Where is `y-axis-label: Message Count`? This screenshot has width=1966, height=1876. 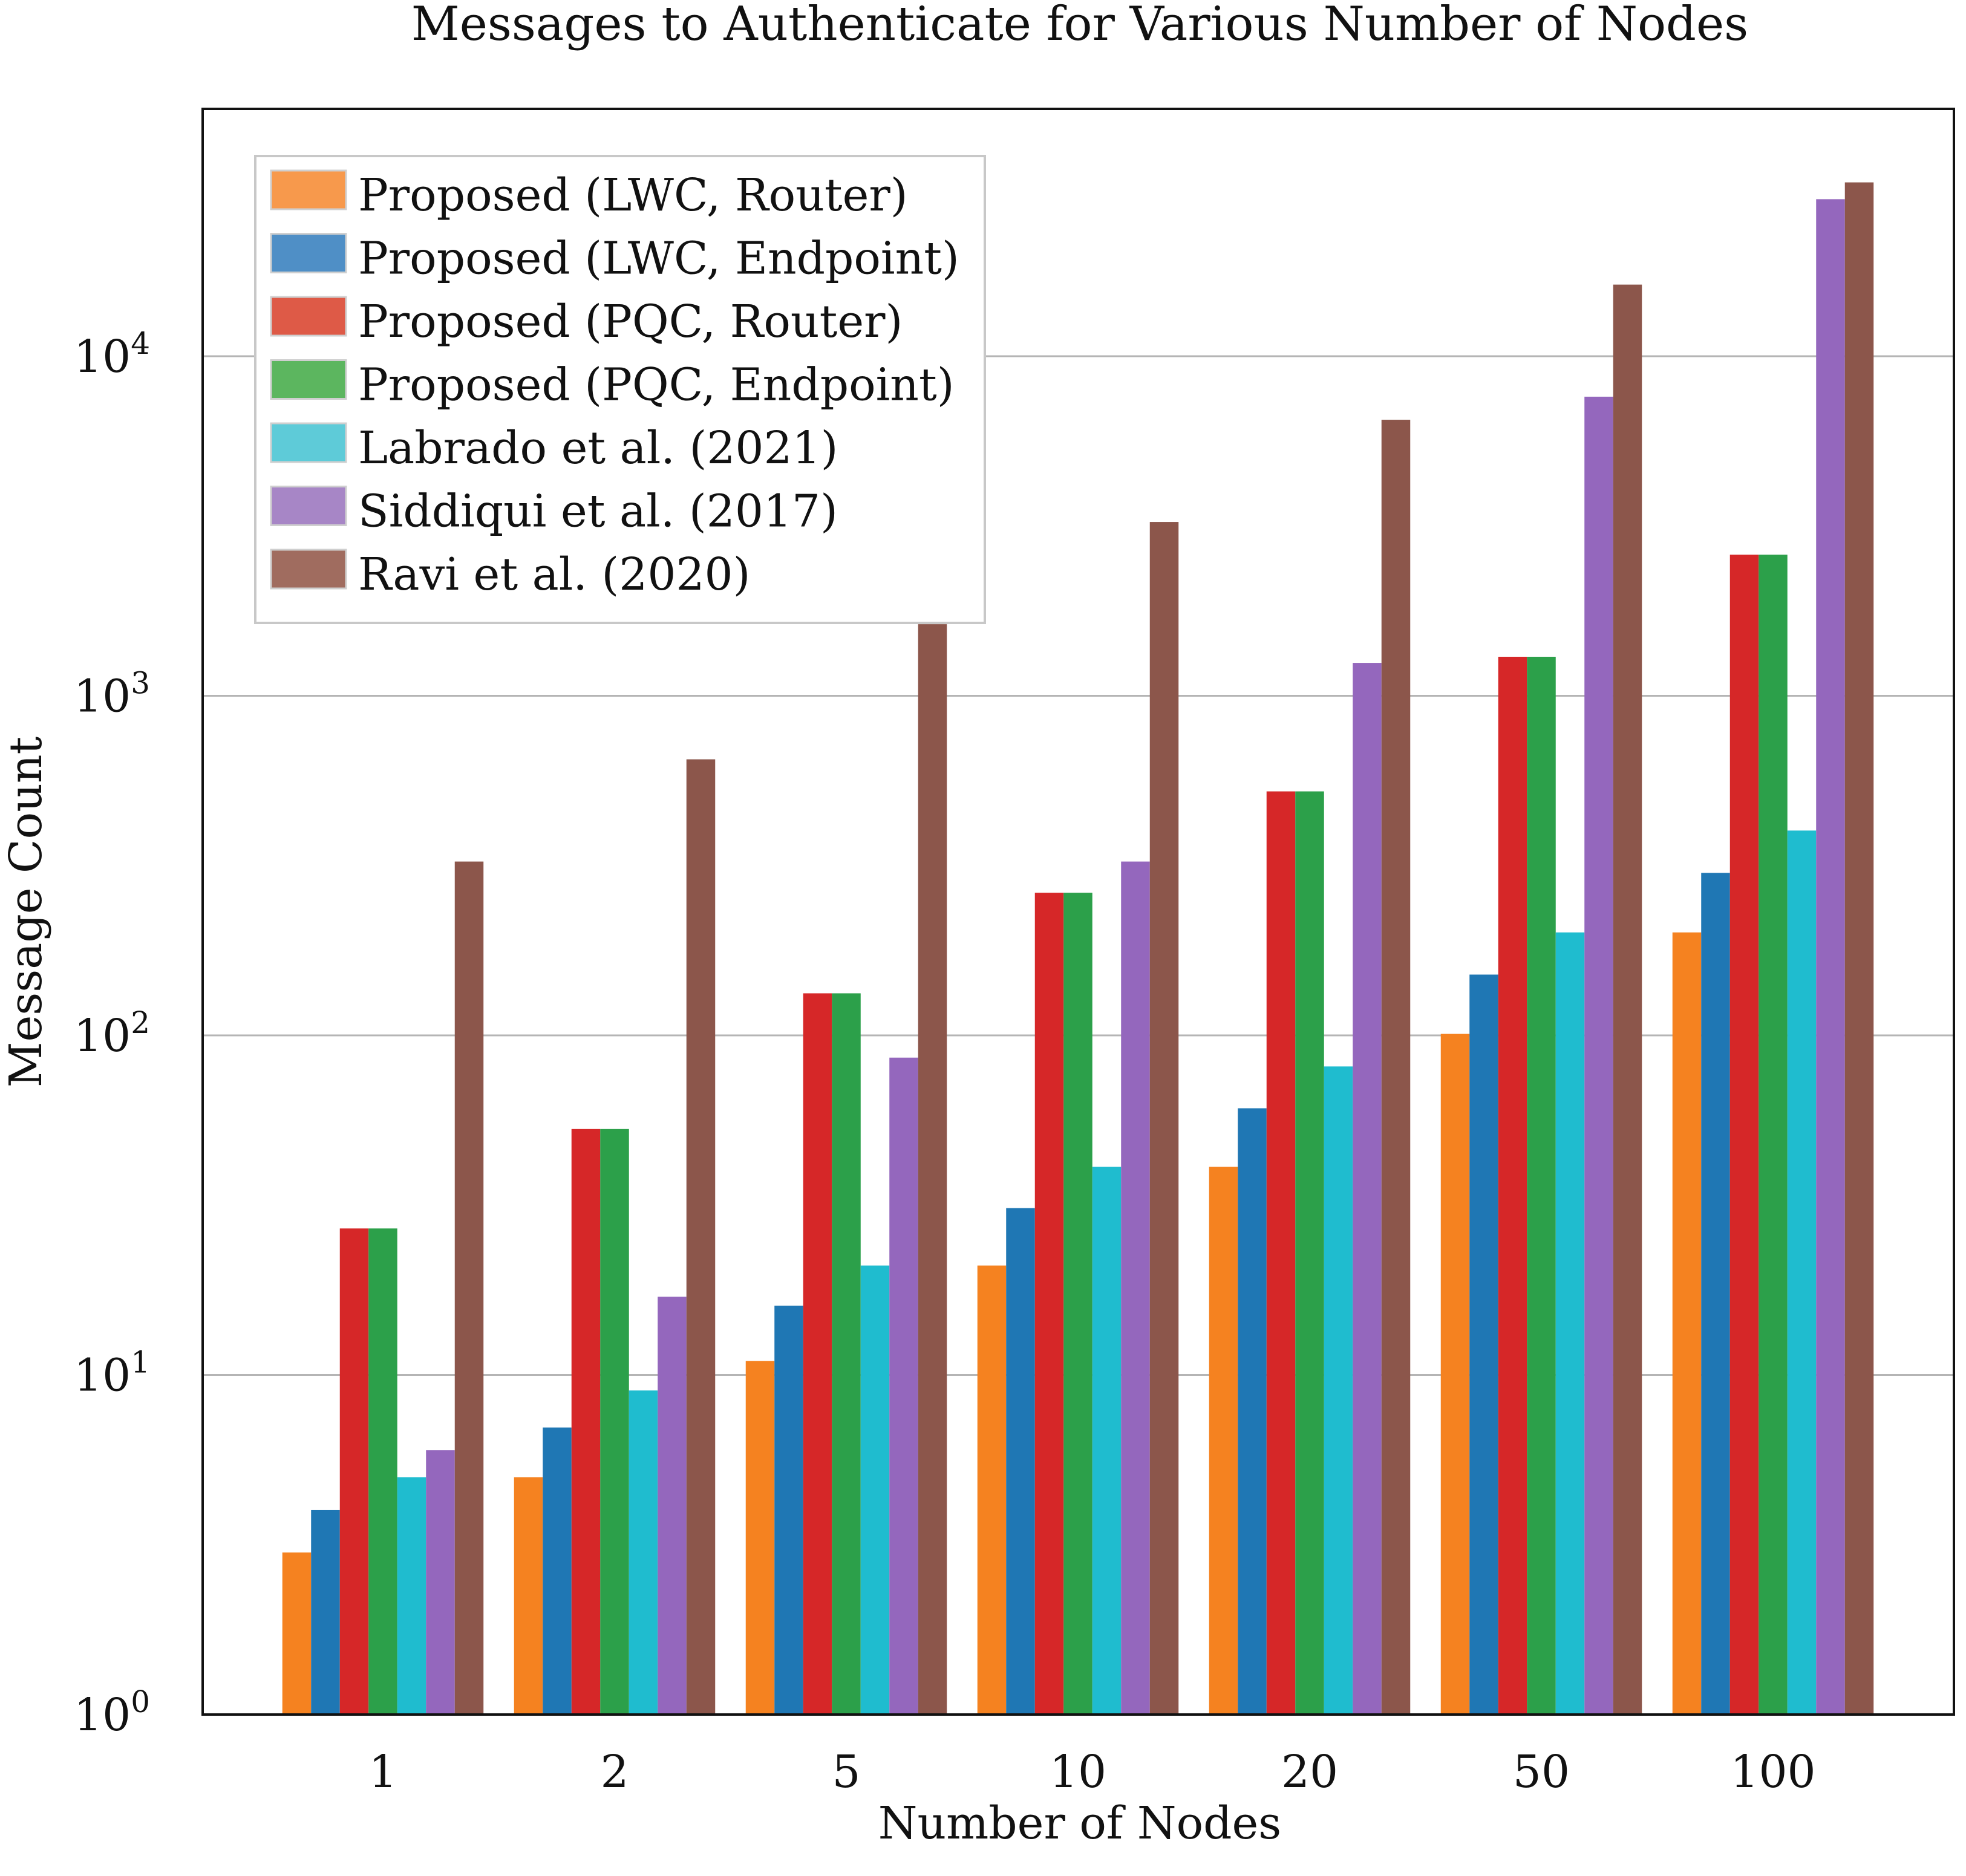
y-axis-label: Message Count is located at coordinates (26, 912).